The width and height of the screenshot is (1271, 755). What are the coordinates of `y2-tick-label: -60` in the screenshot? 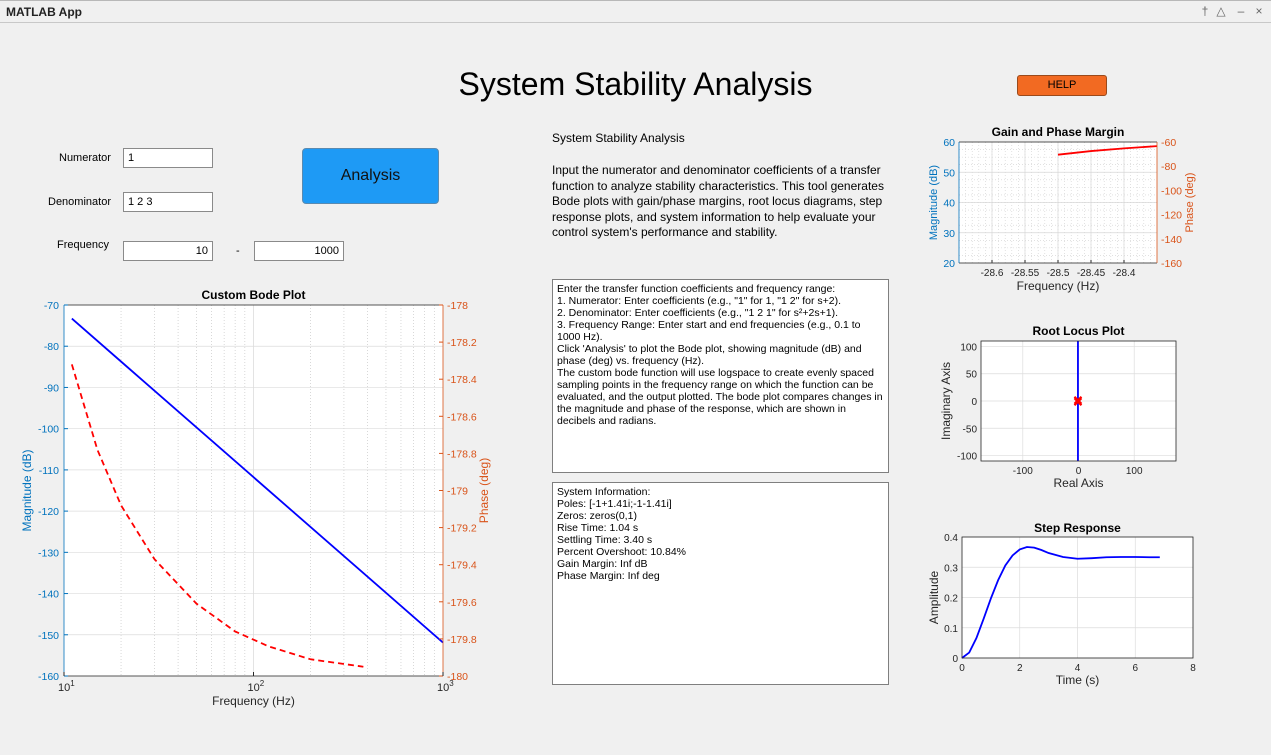 It's located at (1168, 143).